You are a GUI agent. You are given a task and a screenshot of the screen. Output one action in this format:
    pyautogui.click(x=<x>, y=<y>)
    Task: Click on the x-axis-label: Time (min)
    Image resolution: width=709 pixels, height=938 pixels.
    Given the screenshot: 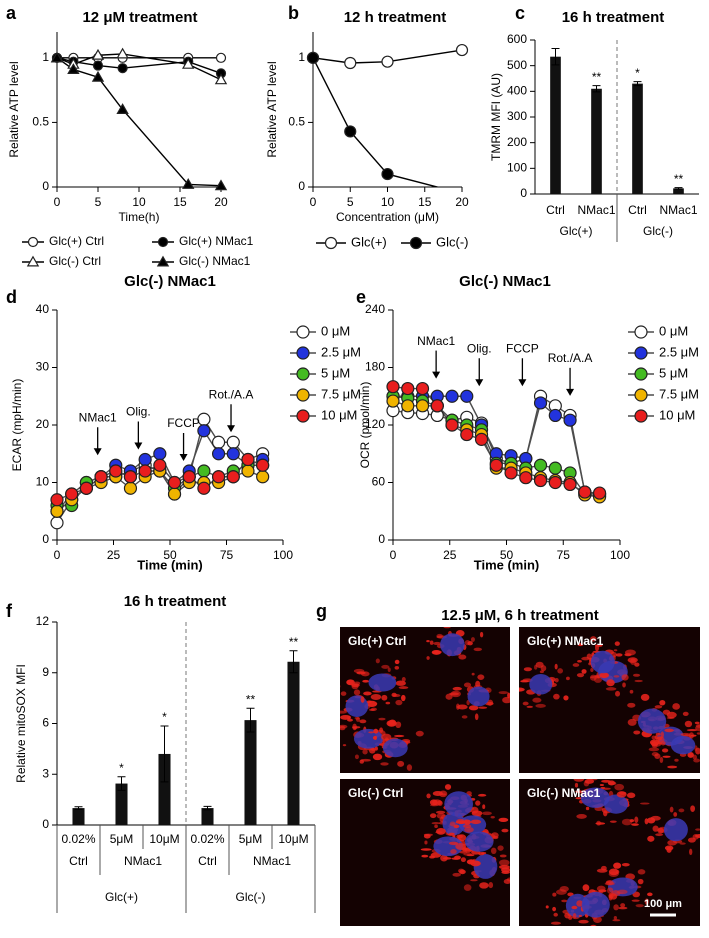 What is the action you would take?
    pyautogui.click(x=170, y=564)
    